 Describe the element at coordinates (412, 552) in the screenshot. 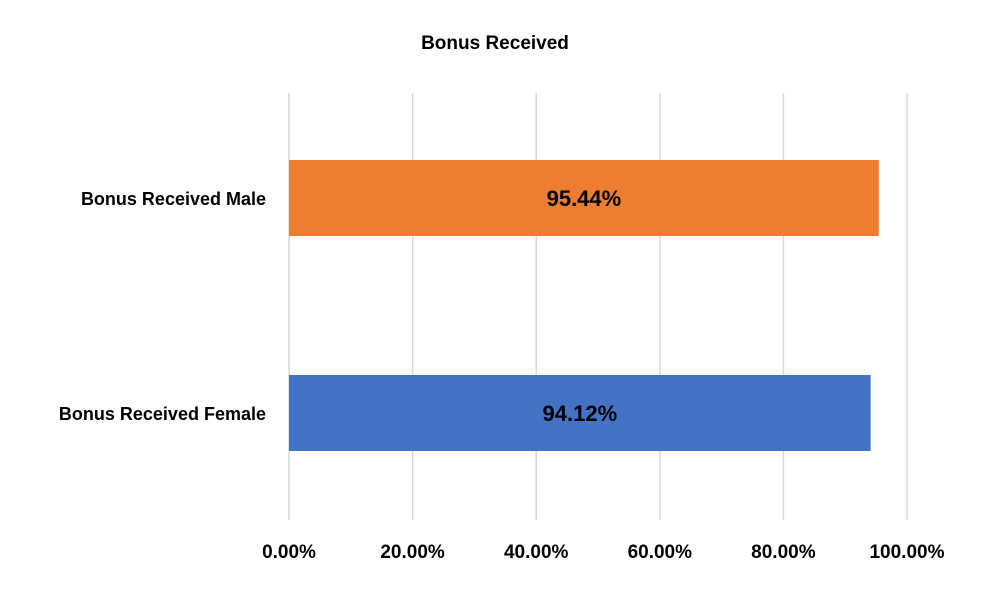

I see `x-tick-label-1: 20.00%` at that location.